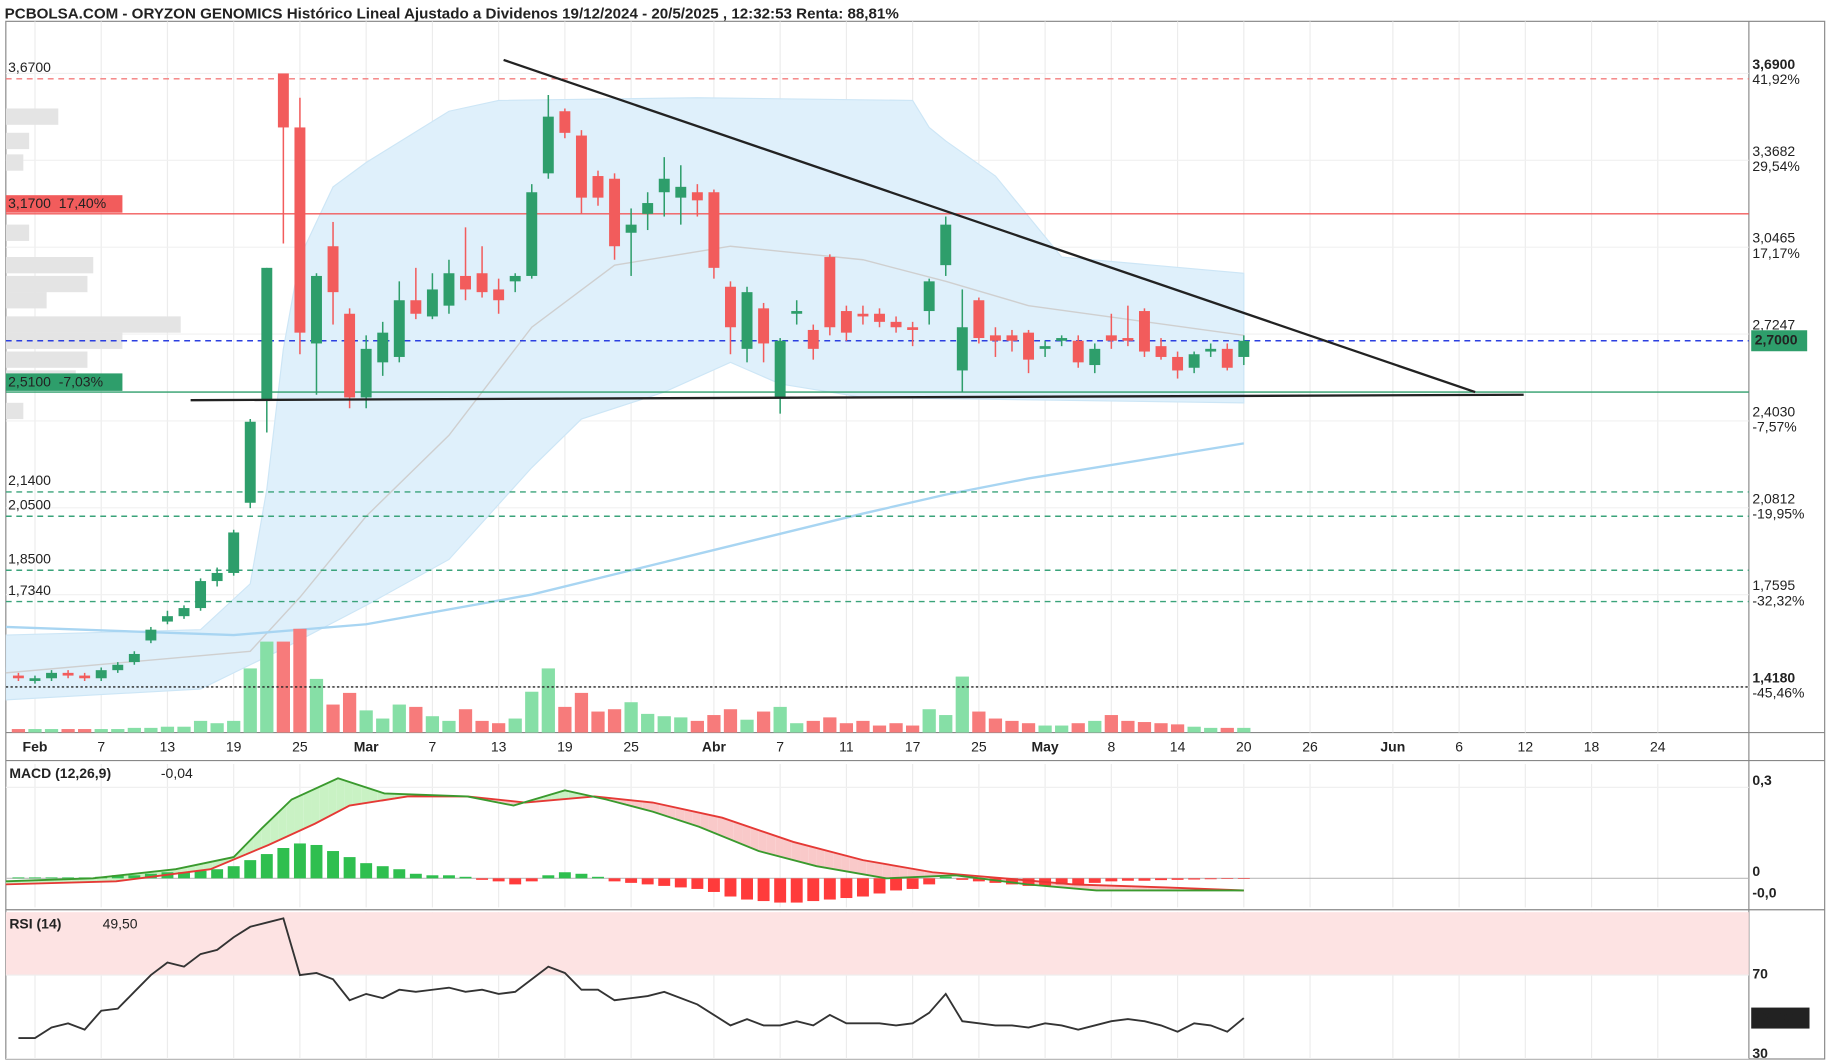 Image resolution: width=1827 pixels, height=1064 pixels. I want to click on x-tick-label: 8, so click(1111, 746).